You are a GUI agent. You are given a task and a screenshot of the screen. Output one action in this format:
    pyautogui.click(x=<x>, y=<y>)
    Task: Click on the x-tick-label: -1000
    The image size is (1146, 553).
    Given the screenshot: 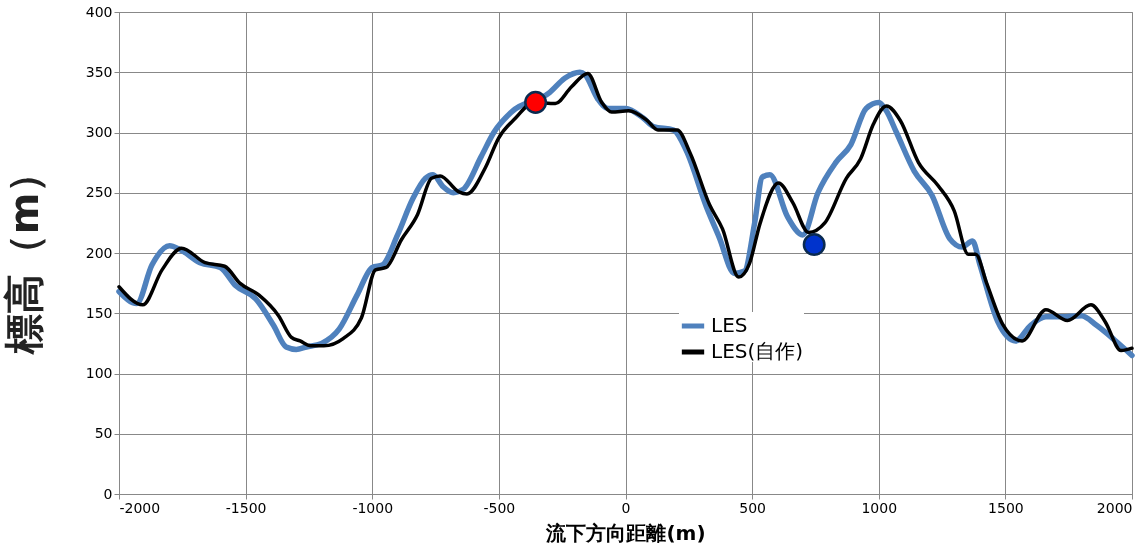 What is the action you would take?
    pyautogui.click(x=373, y=507)
    